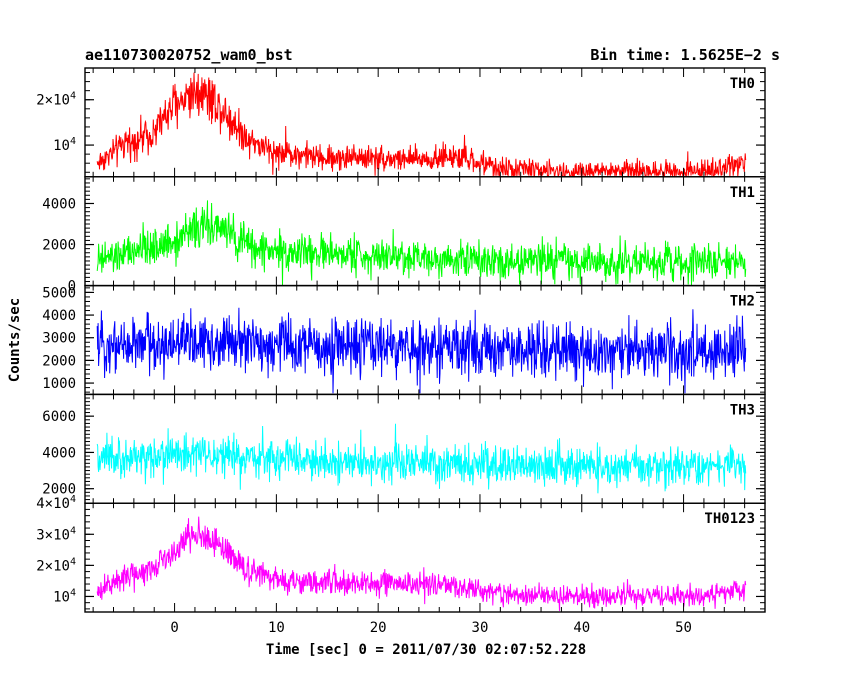 Image resolution: width=850 pixels, height=680 pixels. What do you see at coordinates (421, 243) in the screenshot?
I see `series-th1` at bounding box center [421, 243].